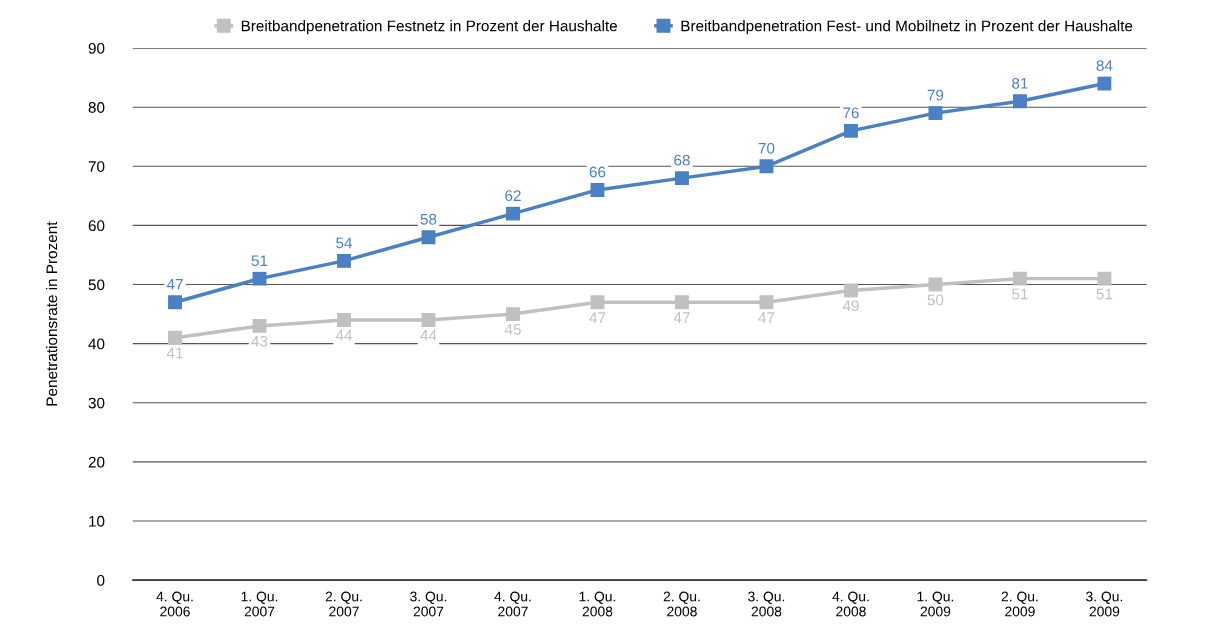 Image resolution: width=1207 pixels, height=641 pixels. Describe the element at coordinates (97, 521) in the screenshot. I see `y-tick-label: 10` at that location.